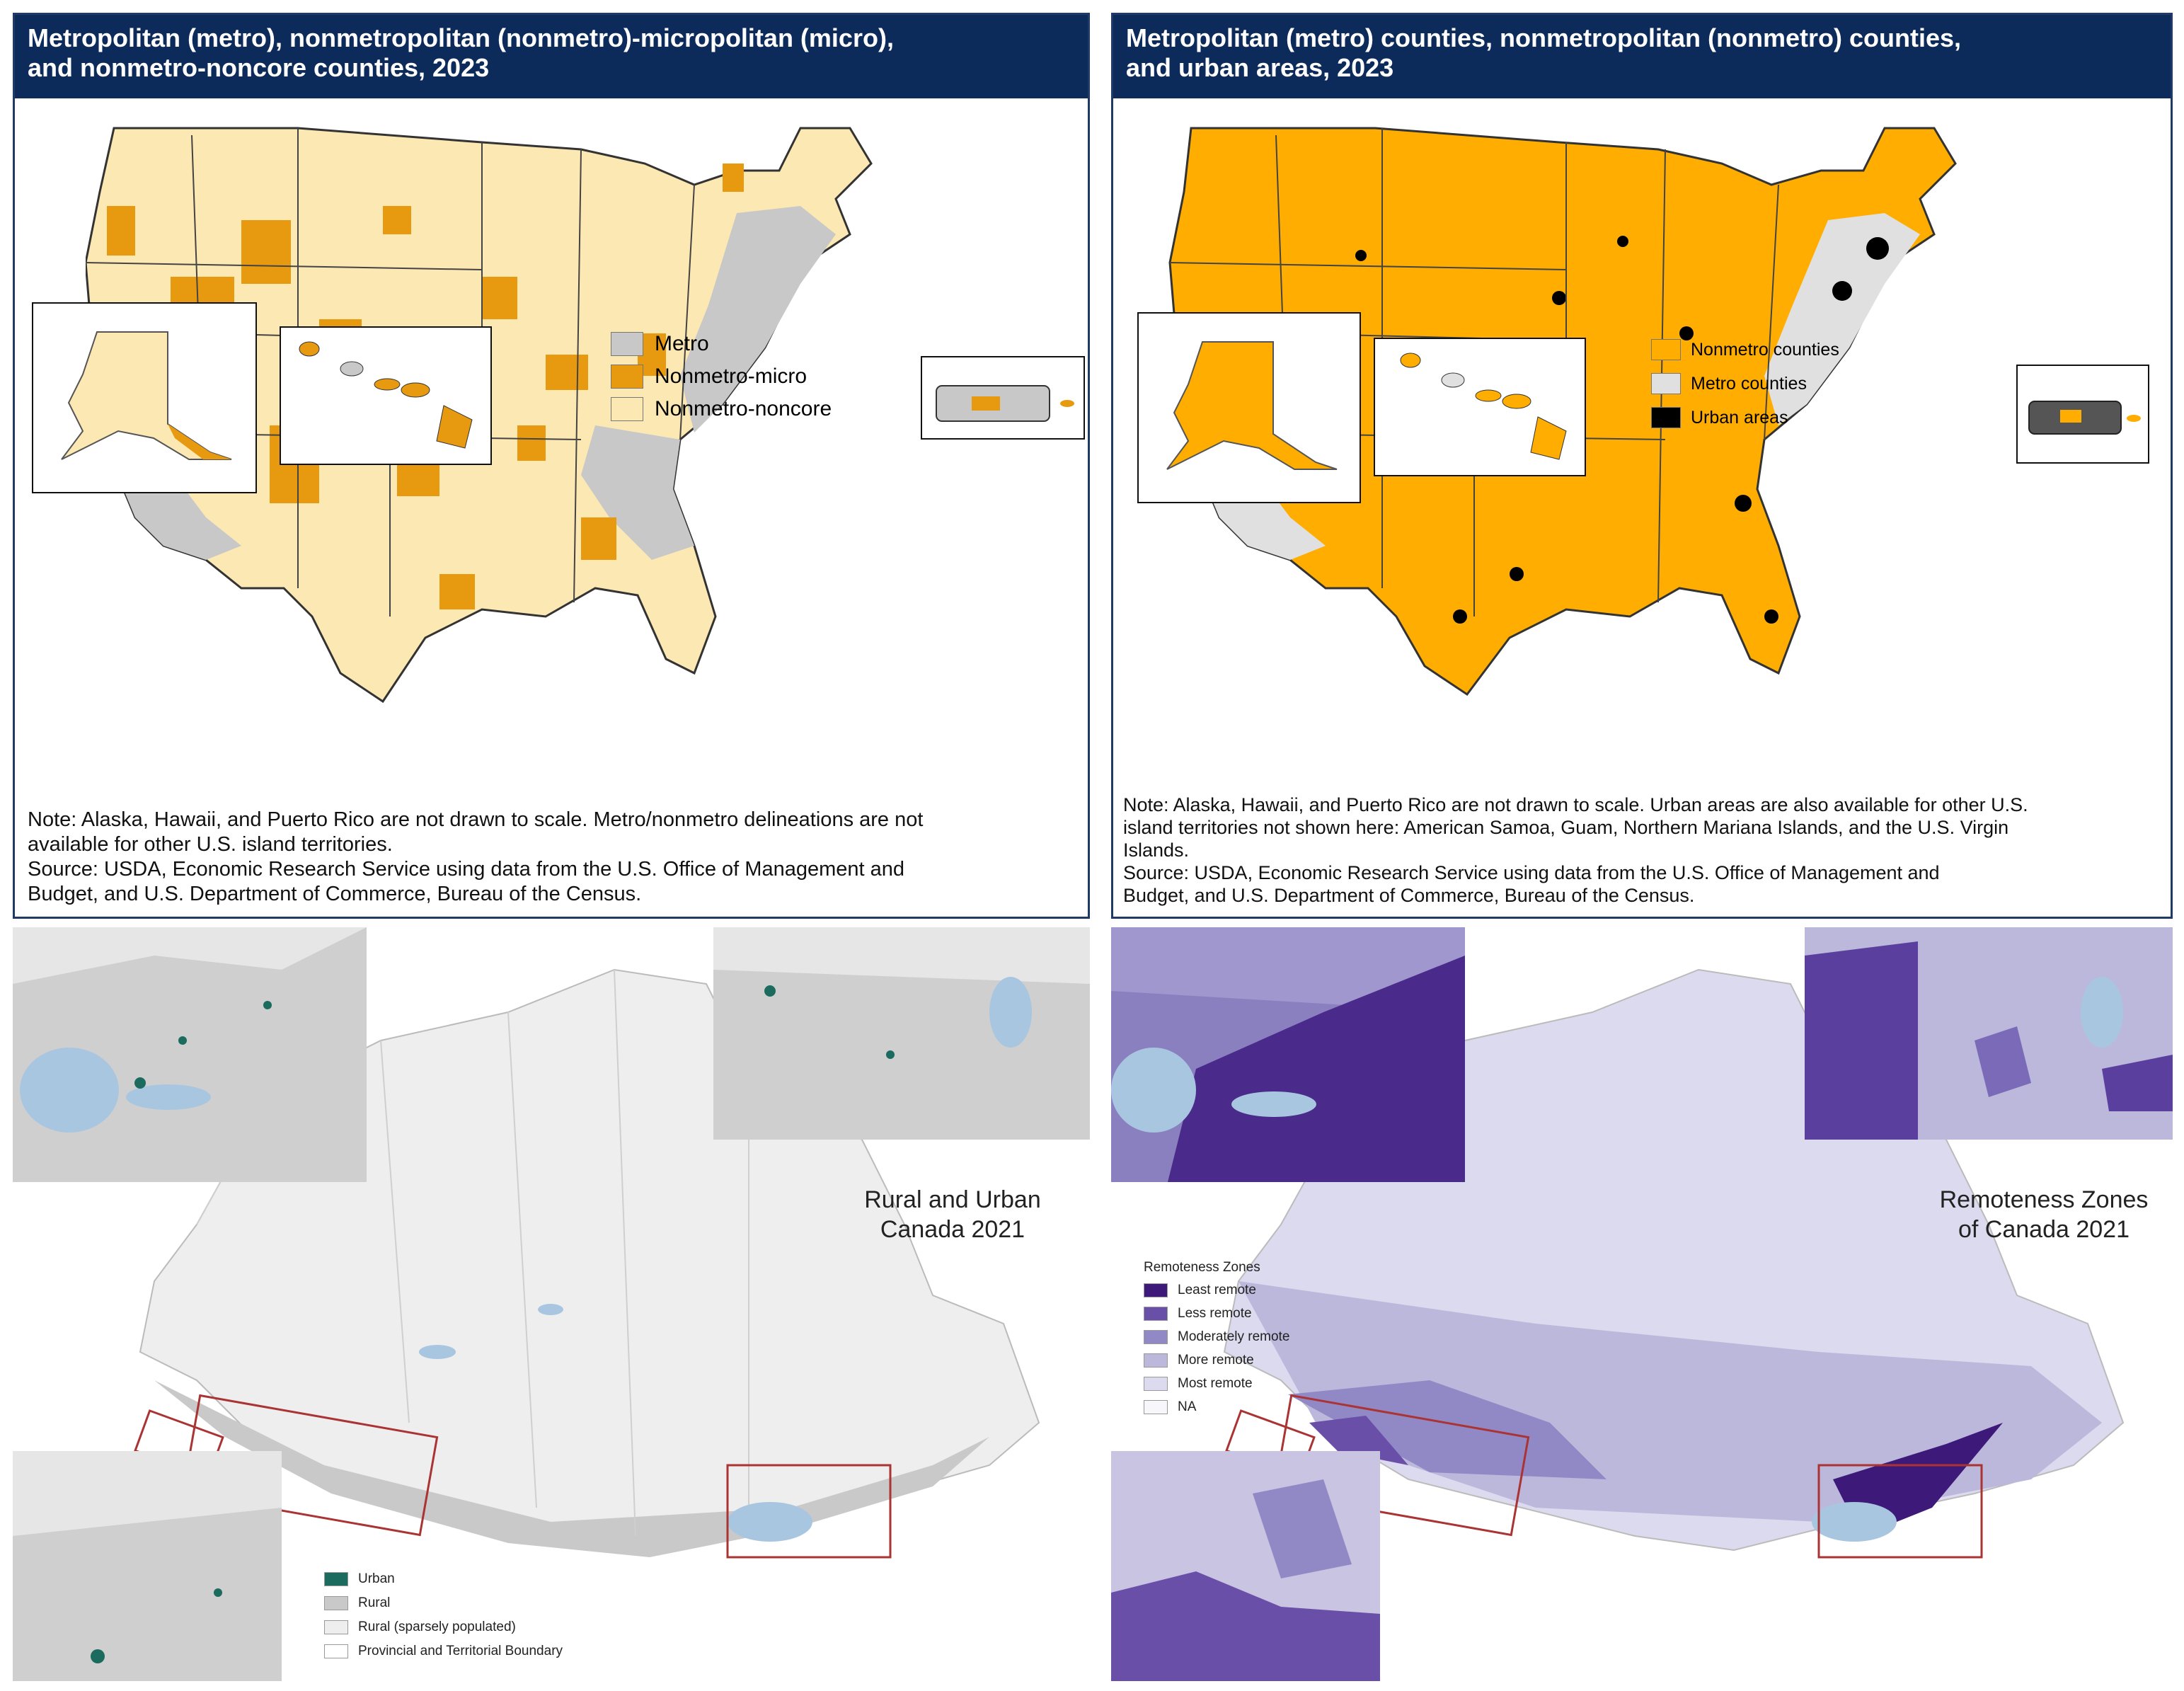  I want to click on legend-label-nonmetro: Nonmetro counties, so click(1765, 349).